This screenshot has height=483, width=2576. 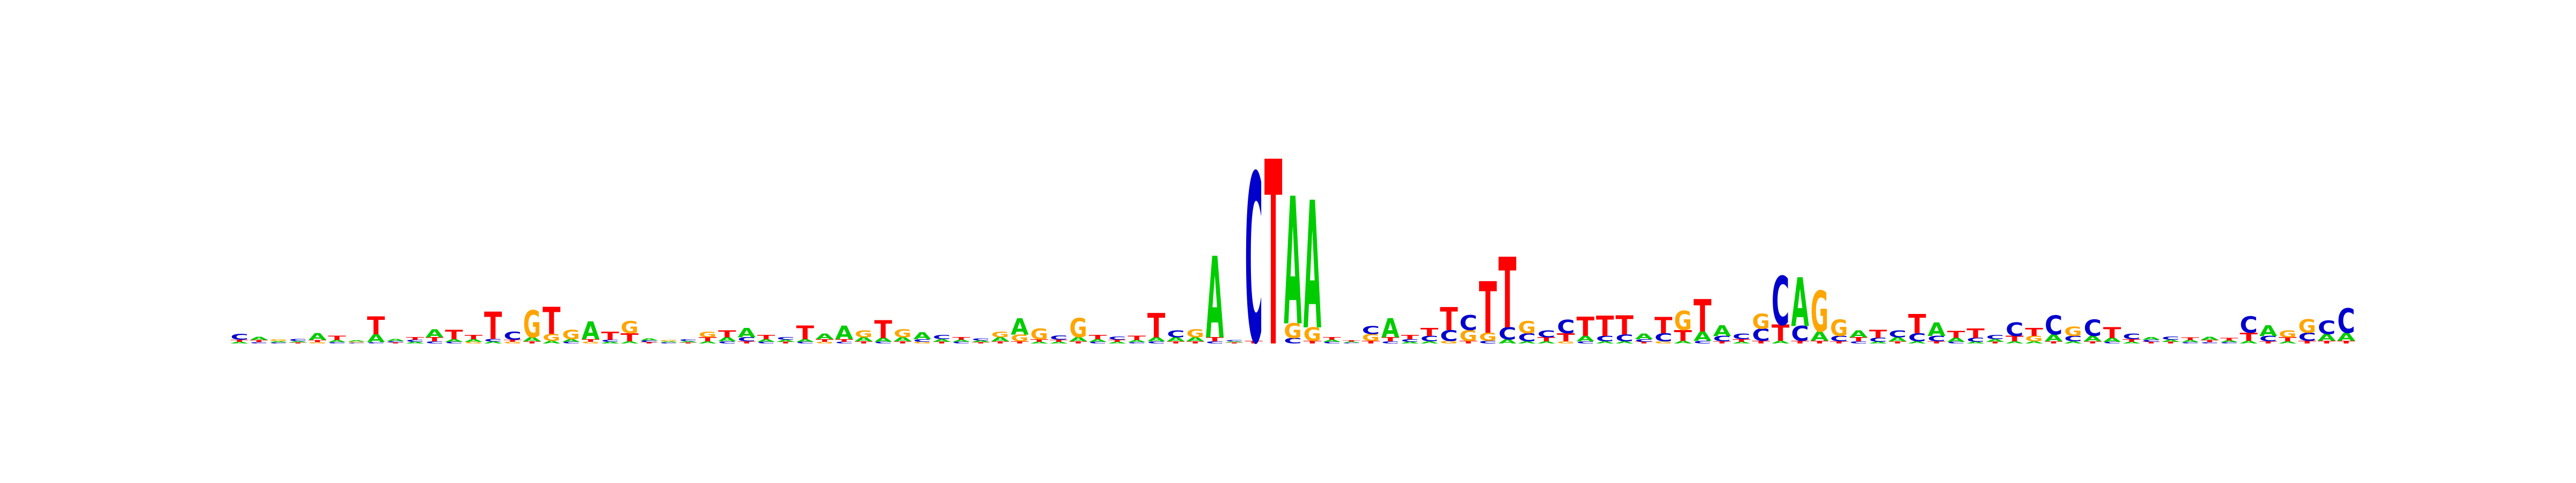 I want to click on logo-position-61: ACT, so click(x=1410, y=339).